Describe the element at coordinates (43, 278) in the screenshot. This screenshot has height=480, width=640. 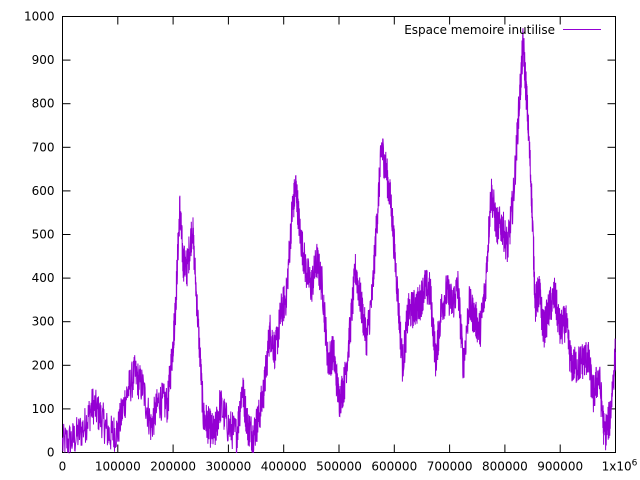
I see `y-tick-label: 400` at that location.